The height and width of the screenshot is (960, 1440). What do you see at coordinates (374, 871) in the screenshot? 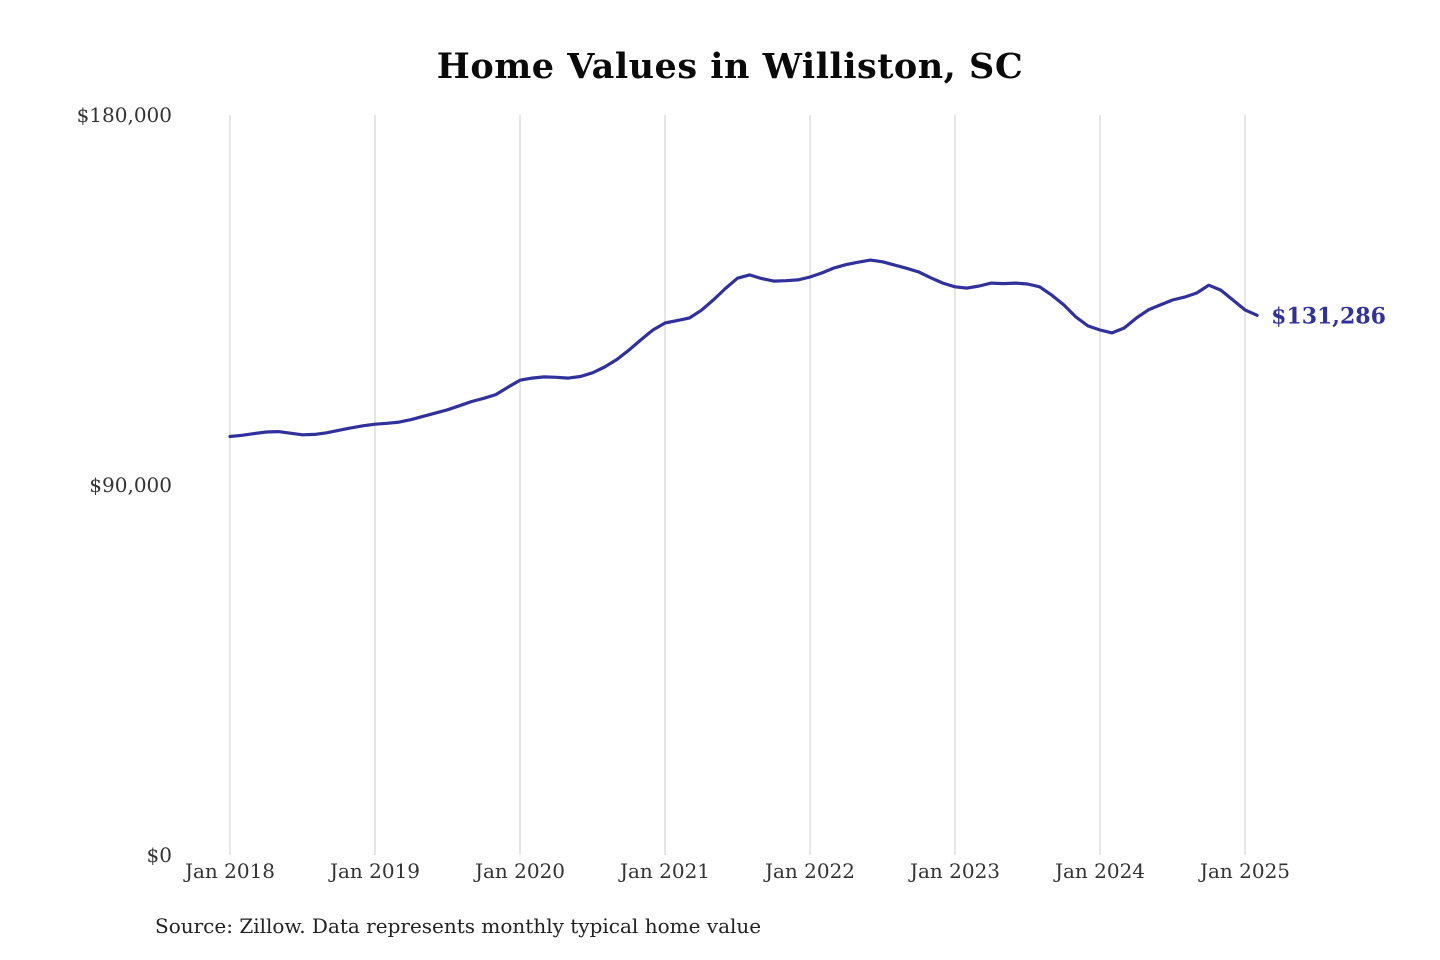
I see `x-axis-tick-label: Jan 2019` at bounding box center [374, 871].